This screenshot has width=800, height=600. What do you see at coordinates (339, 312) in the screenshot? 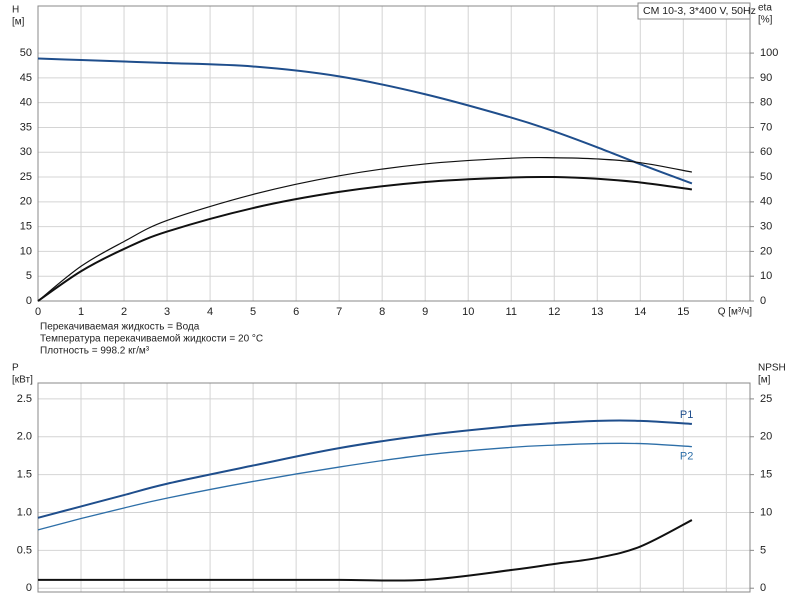
I see `x-tick-label: 7` at bounding box center [339, 312].